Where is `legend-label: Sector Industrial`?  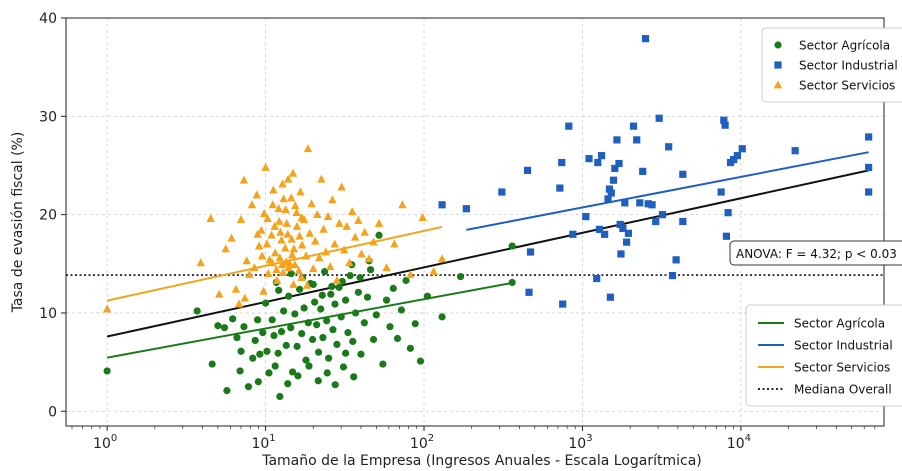 legend-label: Sector Industrial is located at coordinates (848, 66).